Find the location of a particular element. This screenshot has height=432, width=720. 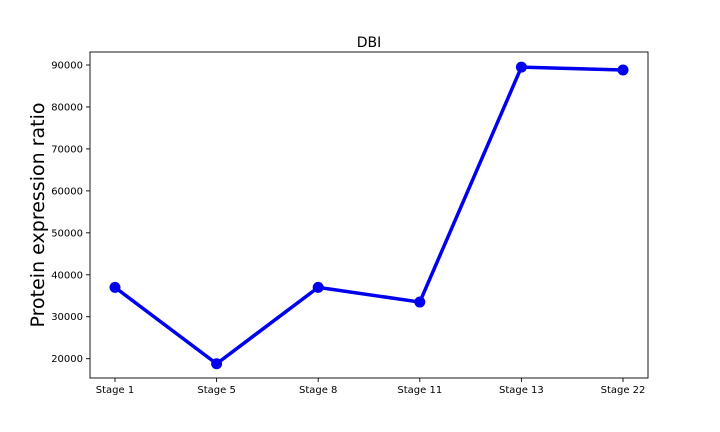

x-tick-label: Stage 11 is located at coordinates (419, 390).